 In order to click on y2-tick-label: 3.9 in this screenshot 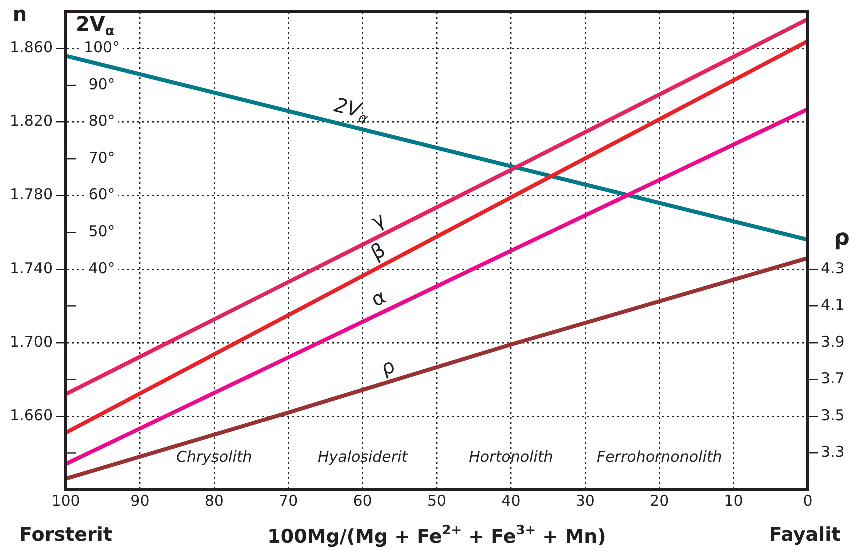, I will do `click(833, 341)`.